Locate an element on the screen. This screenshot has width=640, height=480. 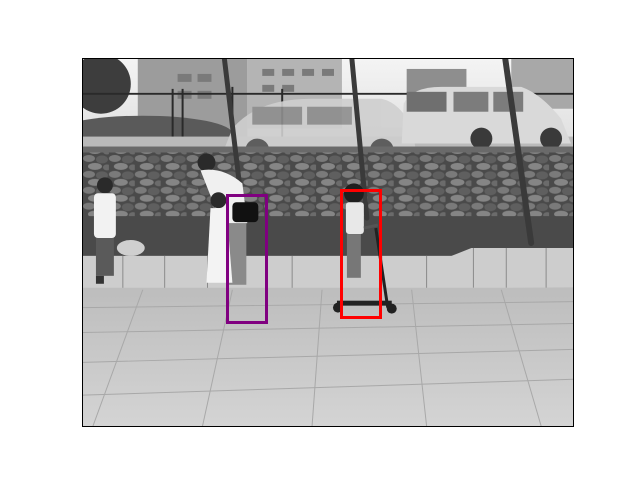
small-girl-in-white-dress is located at coordinates (219, 237).